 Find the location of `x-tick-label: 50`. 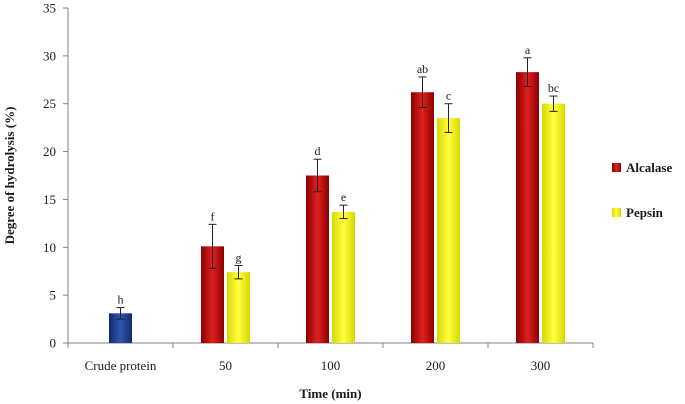

x-tick-label: 50 is located at coordinates (225, 365).